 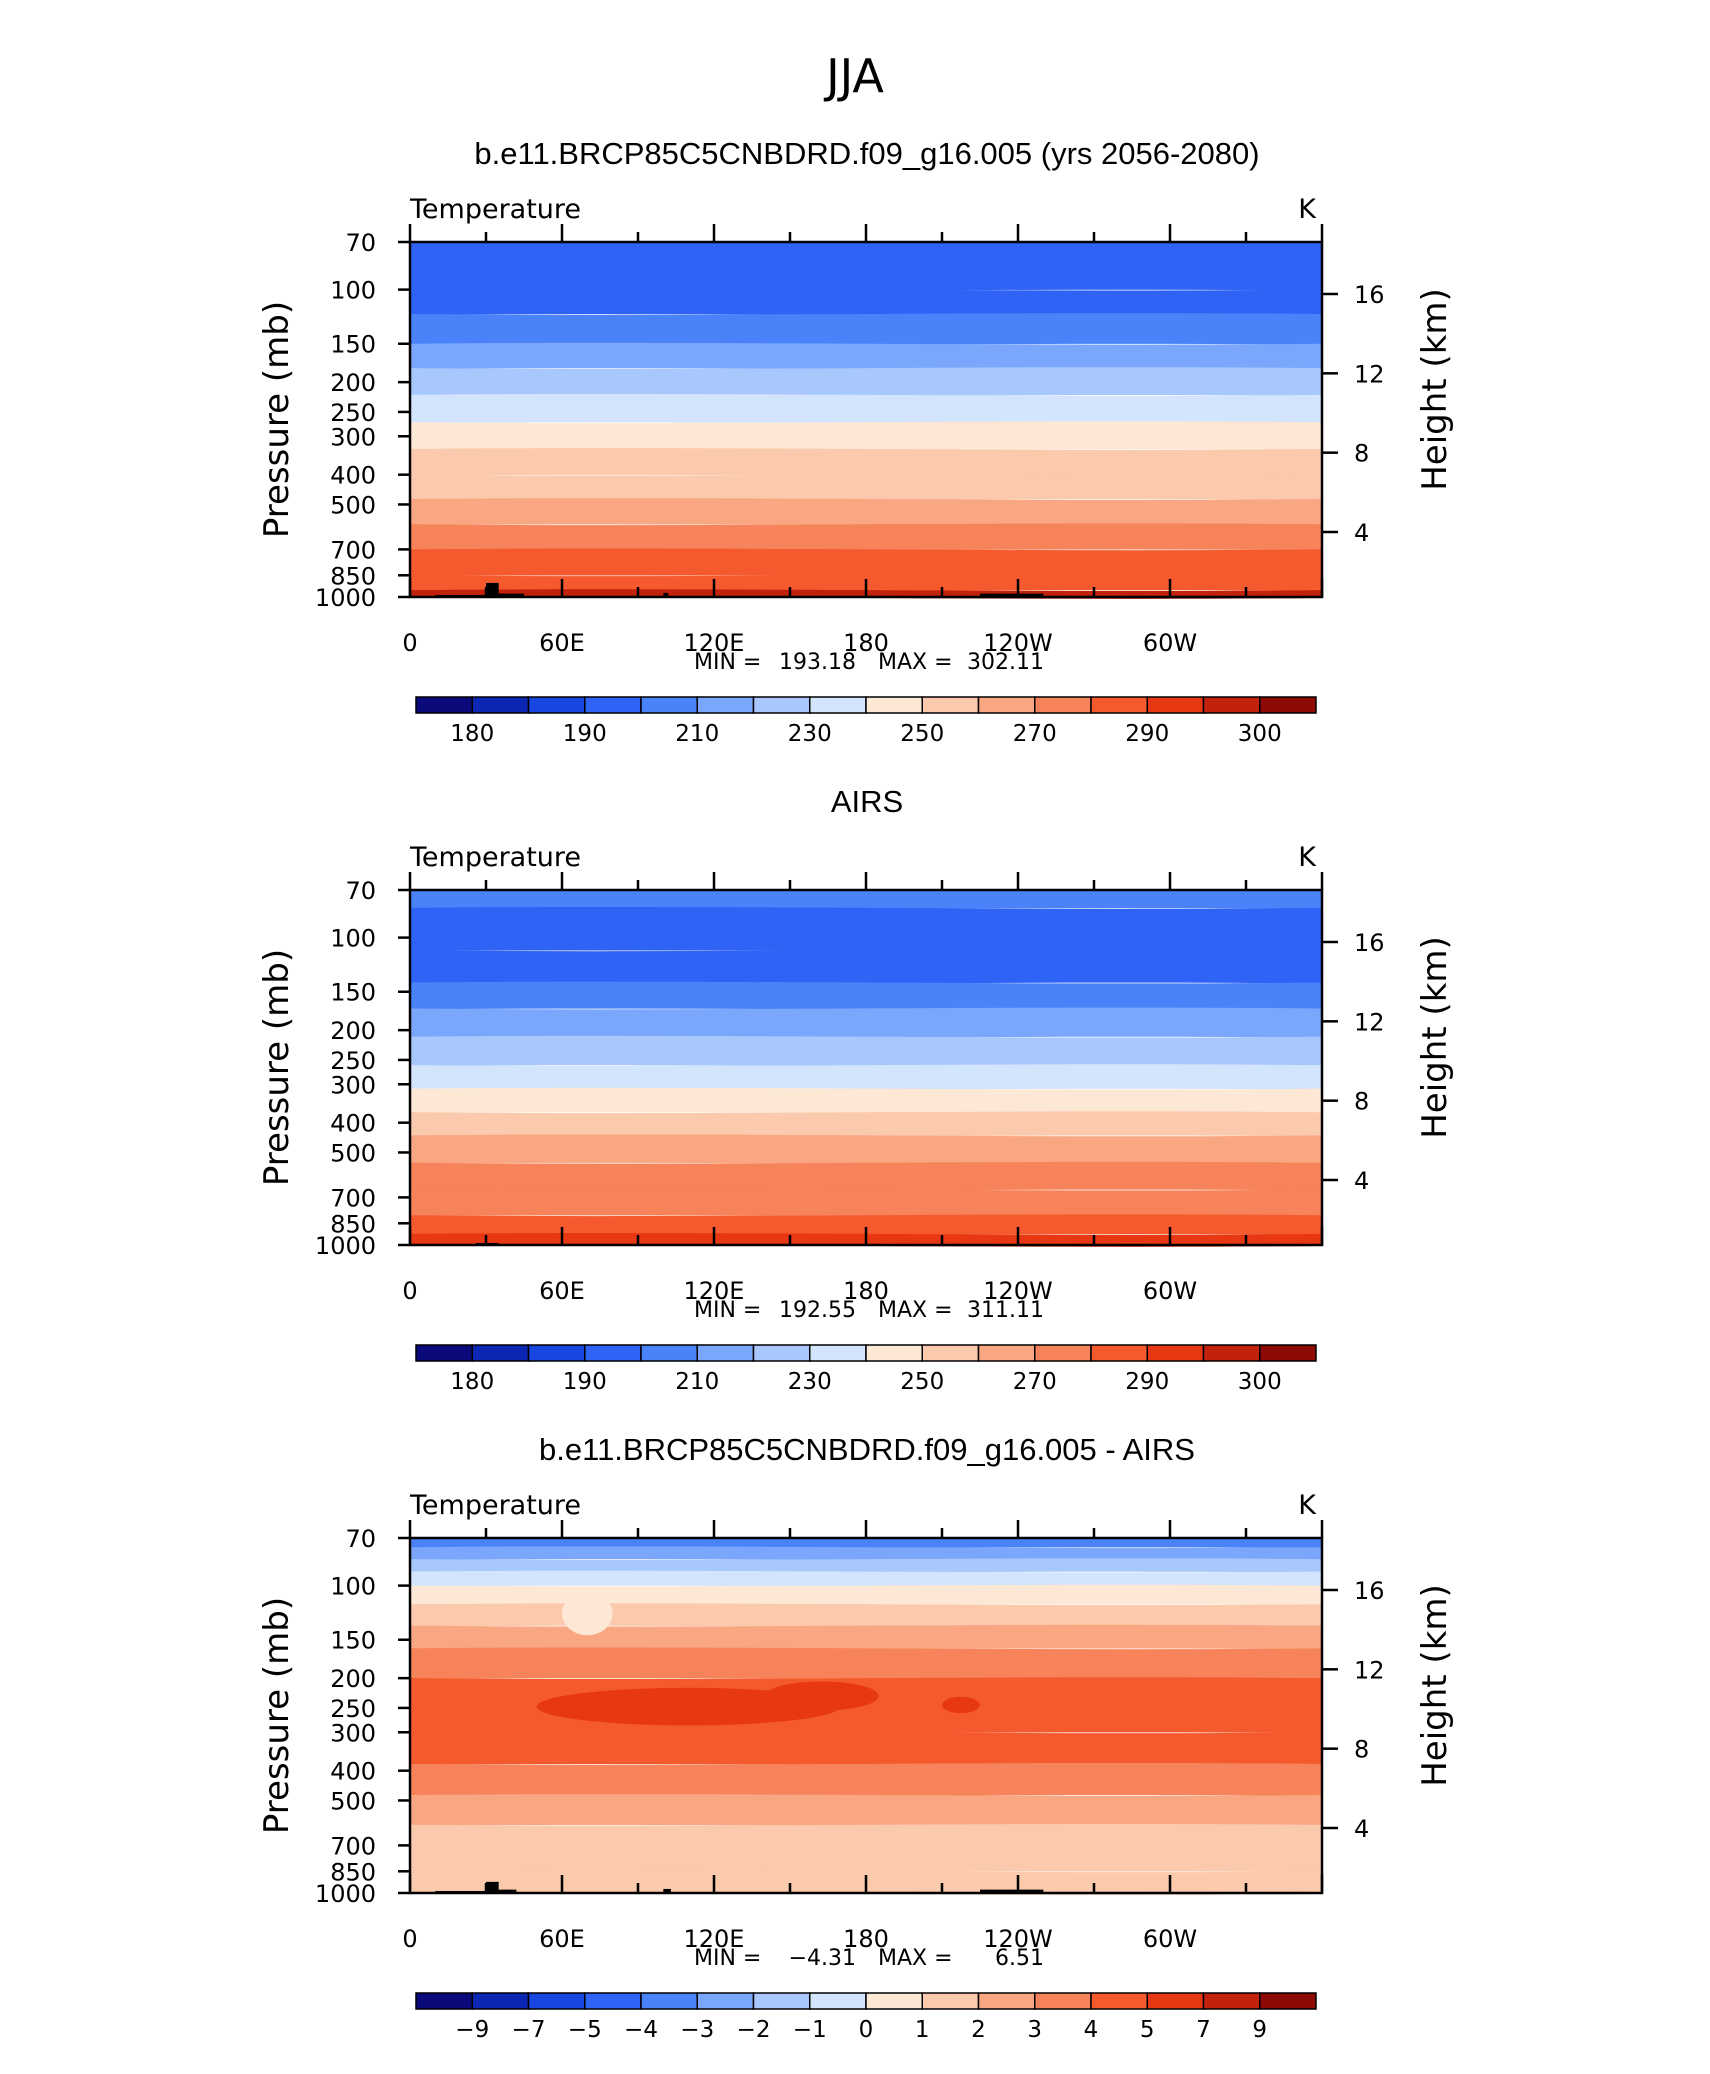 What do you see at coordinates (727, 1958) in the screenshot?
I see `min-label: MIN =` at bounding box center [727, 1958].